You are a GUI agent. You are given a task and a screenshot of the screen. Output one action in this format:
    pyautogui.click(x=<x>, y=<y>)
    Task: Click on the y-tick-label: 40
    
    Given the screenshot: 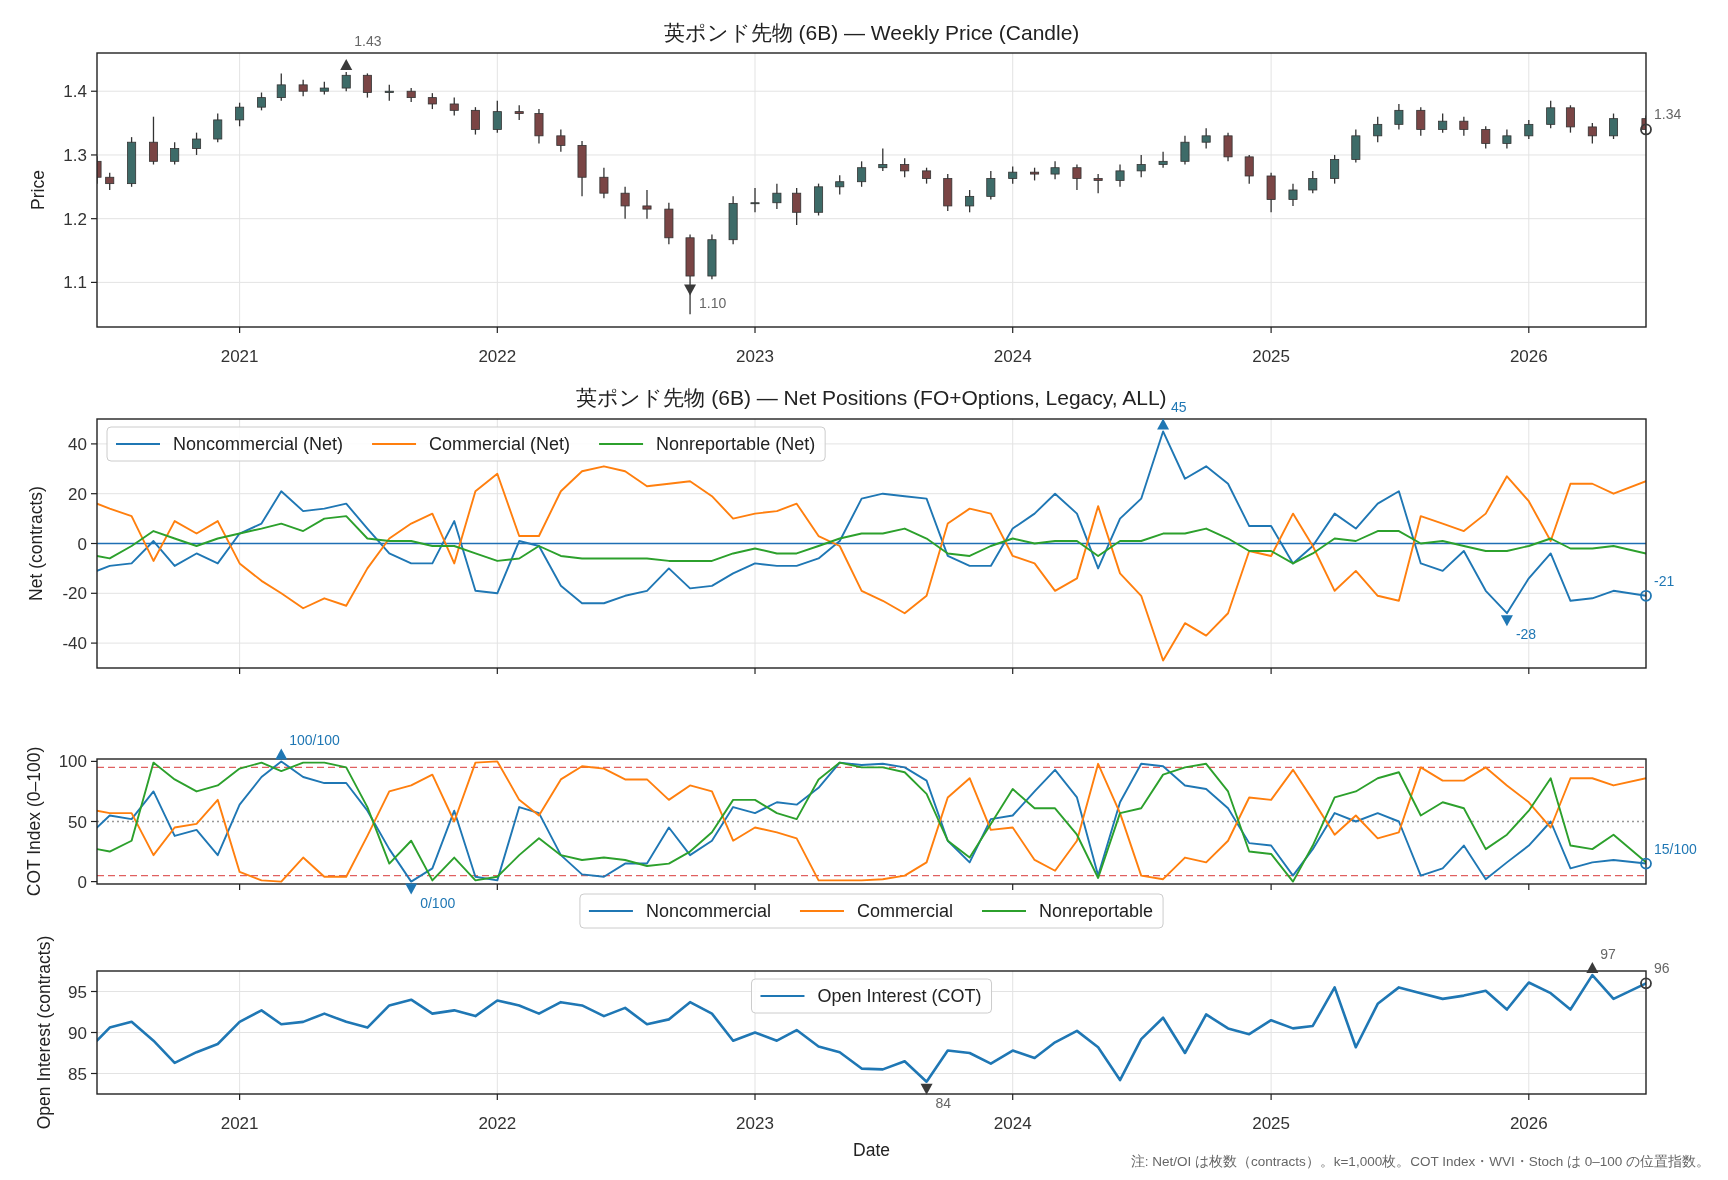 What is the action you would take?
    pyautogui.click(x=77, y=444)
    